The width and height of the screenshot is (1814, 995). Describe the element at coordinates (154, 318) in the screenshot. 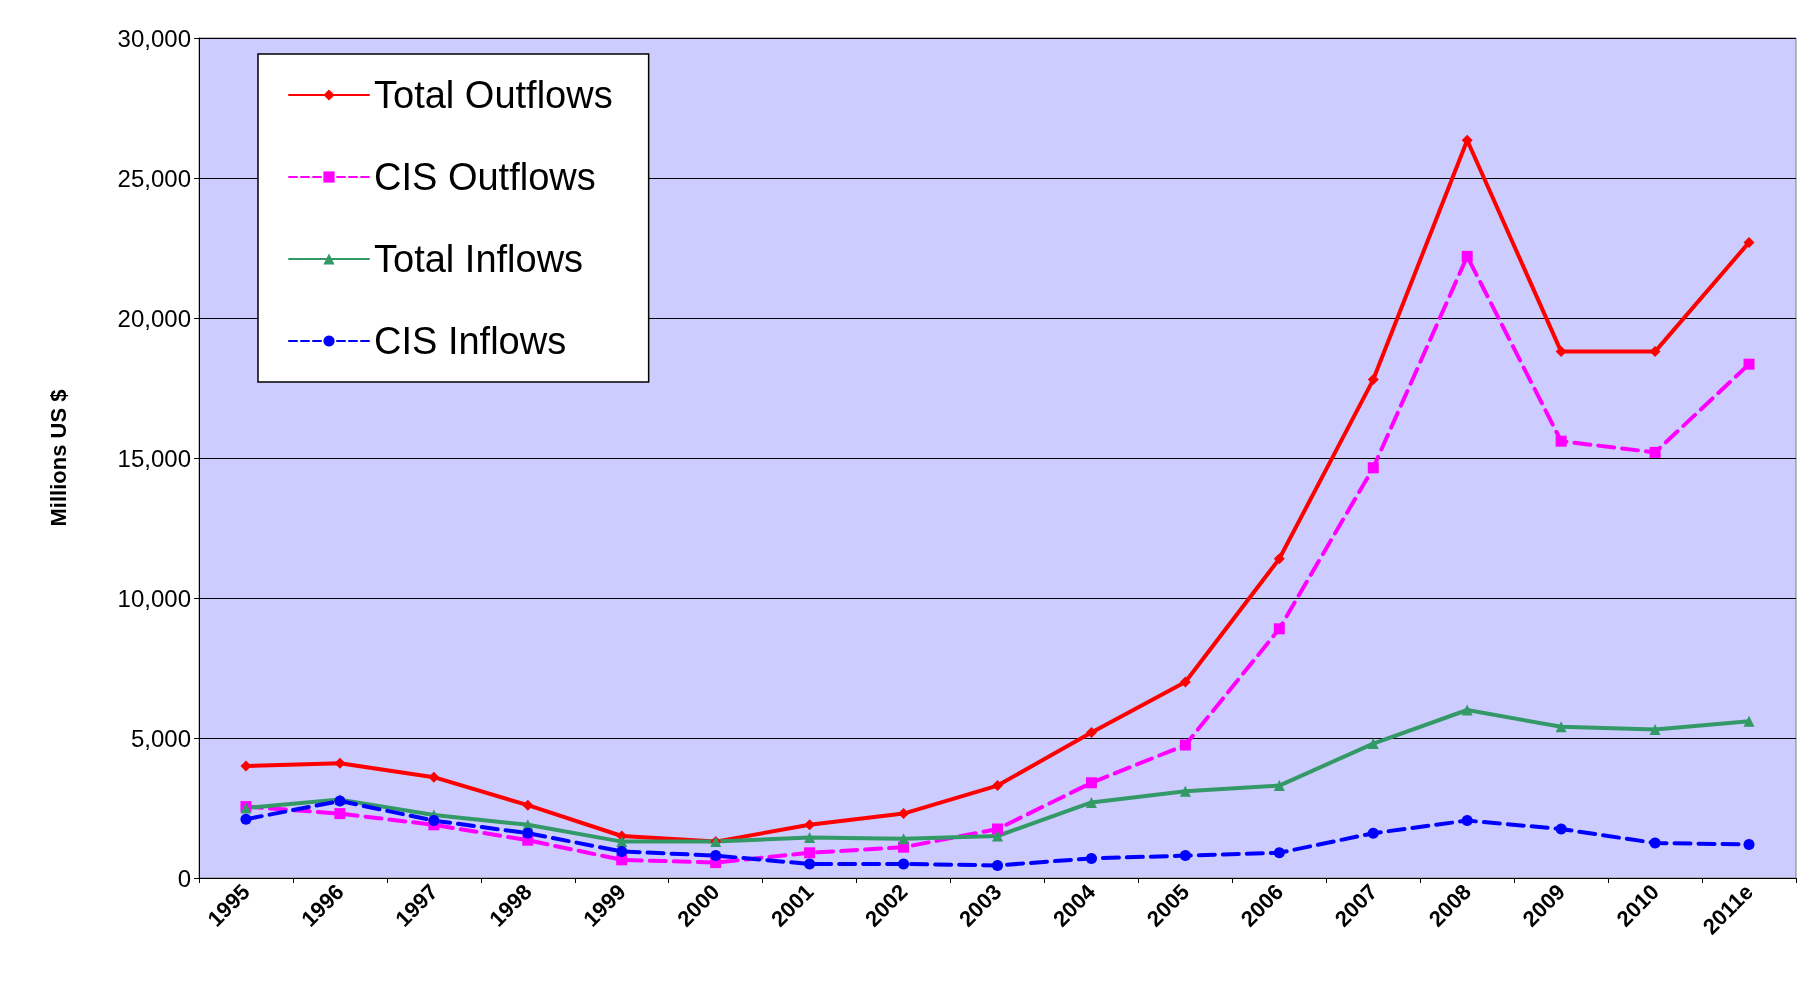

I see `y-tick-label: 20,000` at that location.